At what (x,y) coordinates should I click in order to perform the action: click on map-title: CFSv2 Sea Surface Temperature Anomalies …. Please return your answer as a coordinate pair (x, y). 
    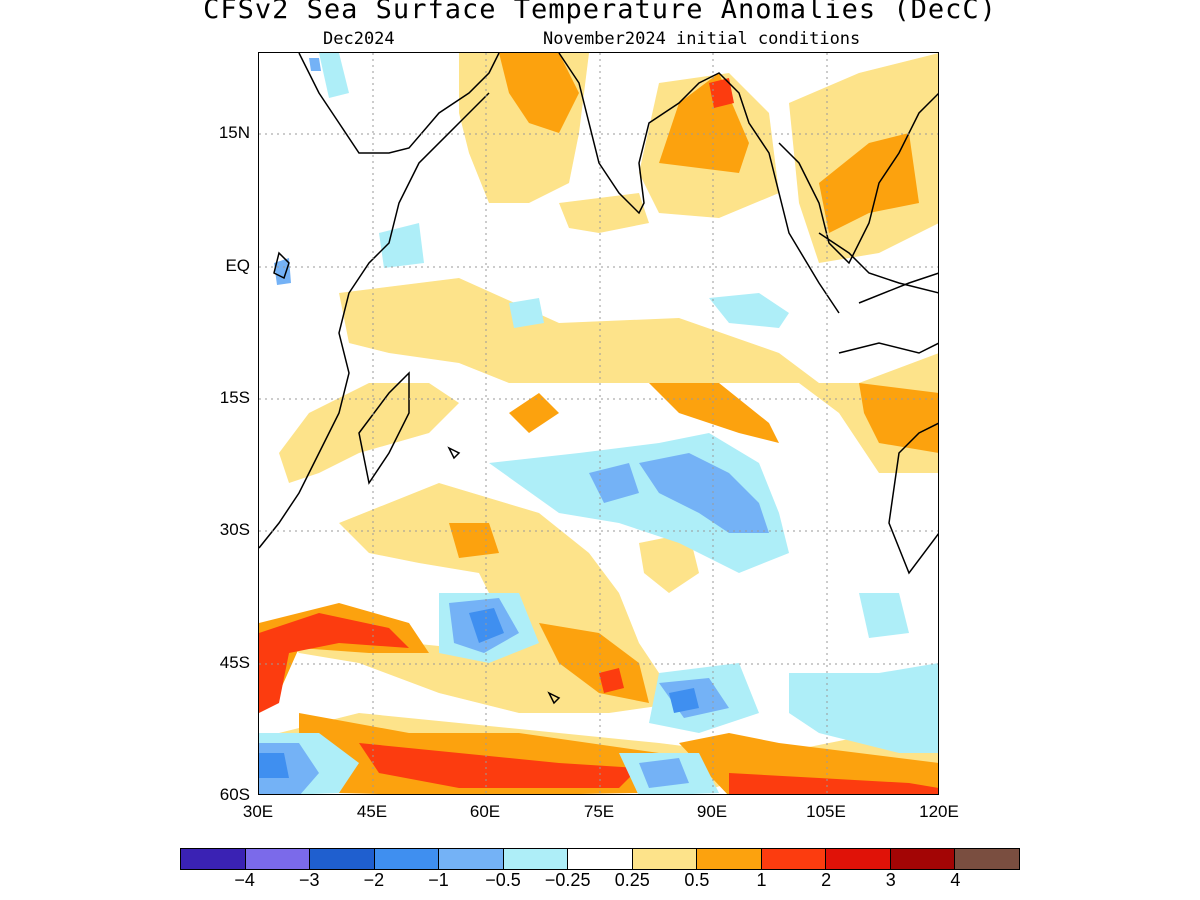
    Looking at the image, I should click on (600, 12).